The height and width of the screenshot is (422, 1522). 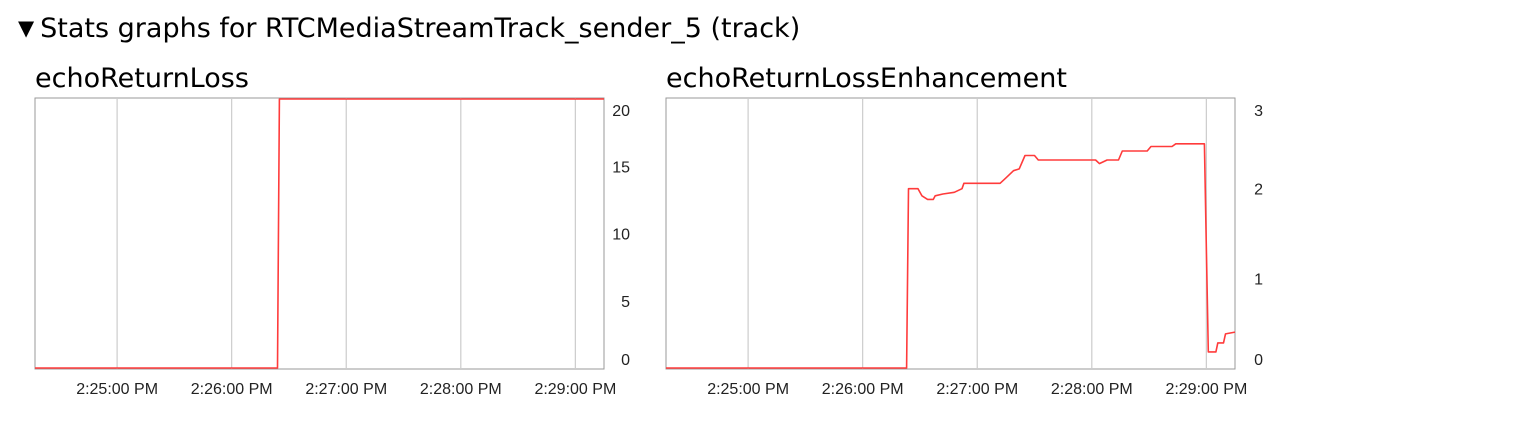 I want to click on y-tick-label: 1, so click(x=1258, y=279).